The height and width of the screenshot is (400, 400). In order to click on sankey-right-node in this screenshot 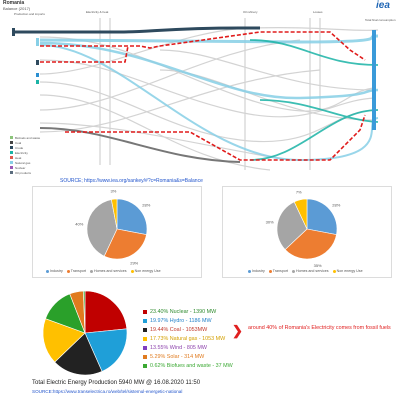, I will do `click(374, 80)`.